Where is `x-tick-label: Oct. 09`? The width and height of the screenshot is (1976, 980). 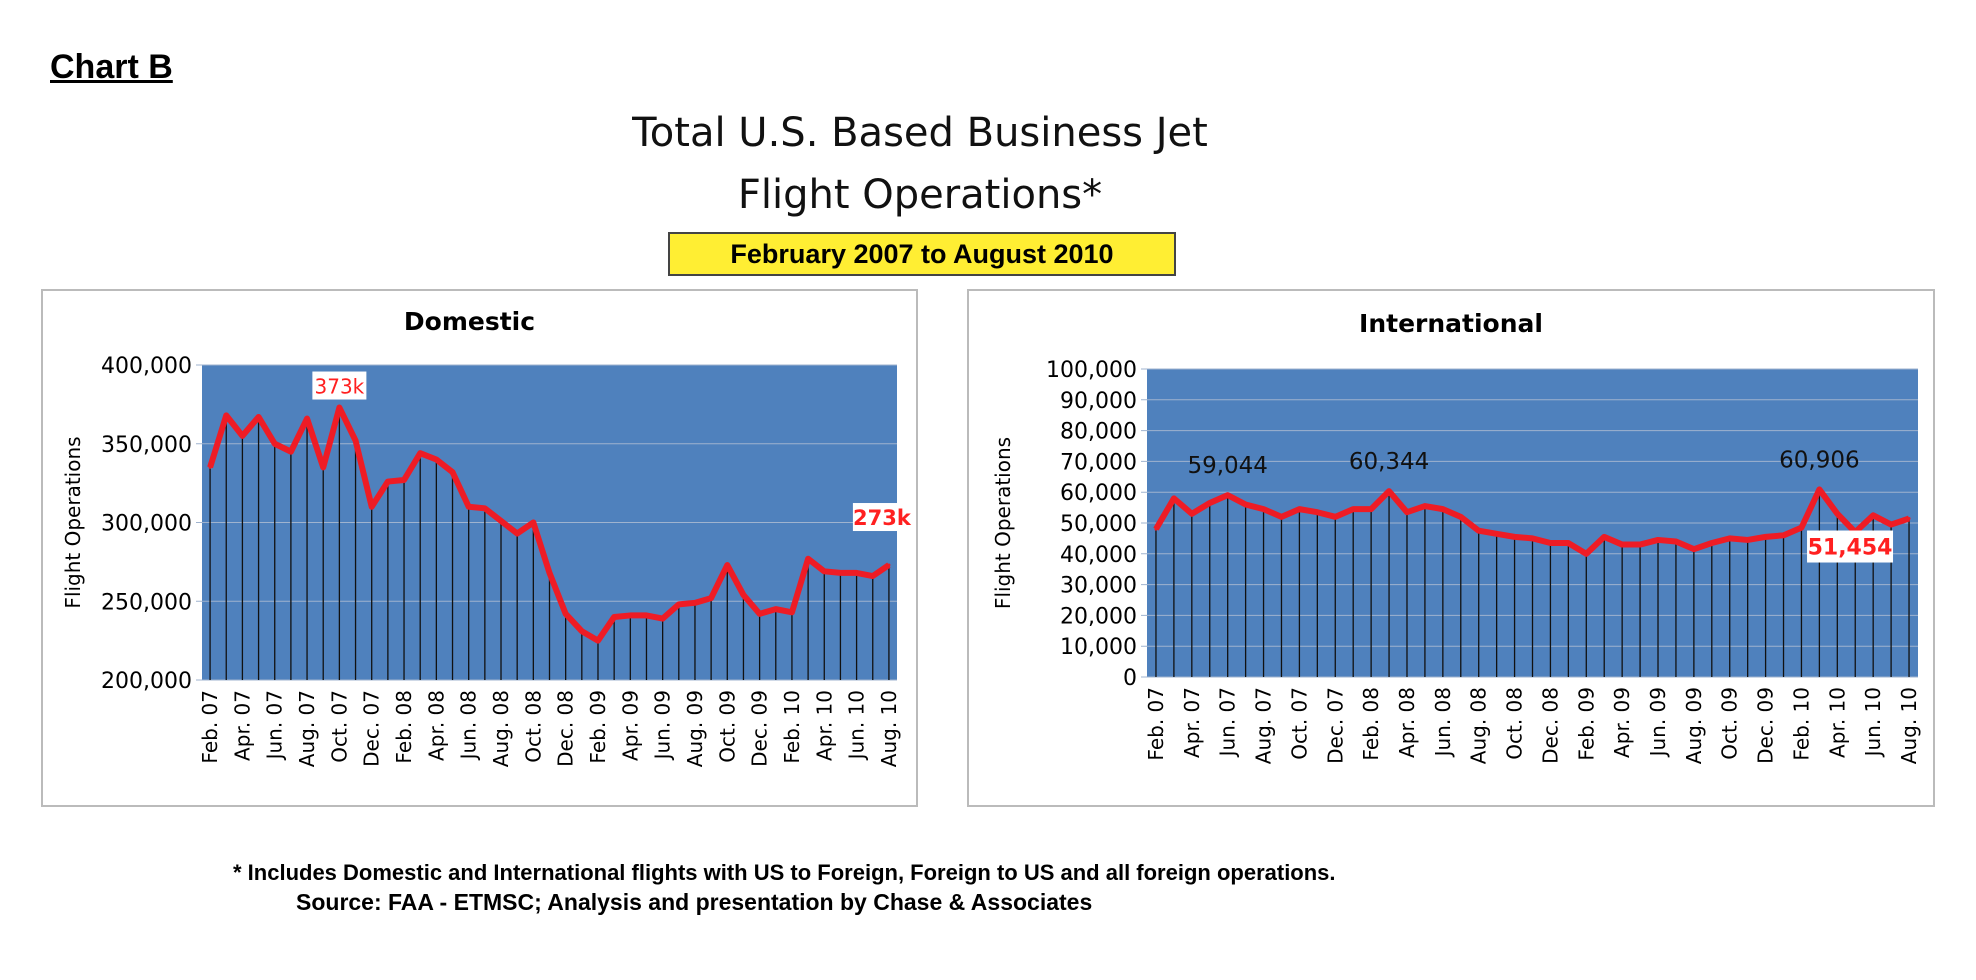
x-tick-label: Oct. 09 is located at coordinates (1730, 723).